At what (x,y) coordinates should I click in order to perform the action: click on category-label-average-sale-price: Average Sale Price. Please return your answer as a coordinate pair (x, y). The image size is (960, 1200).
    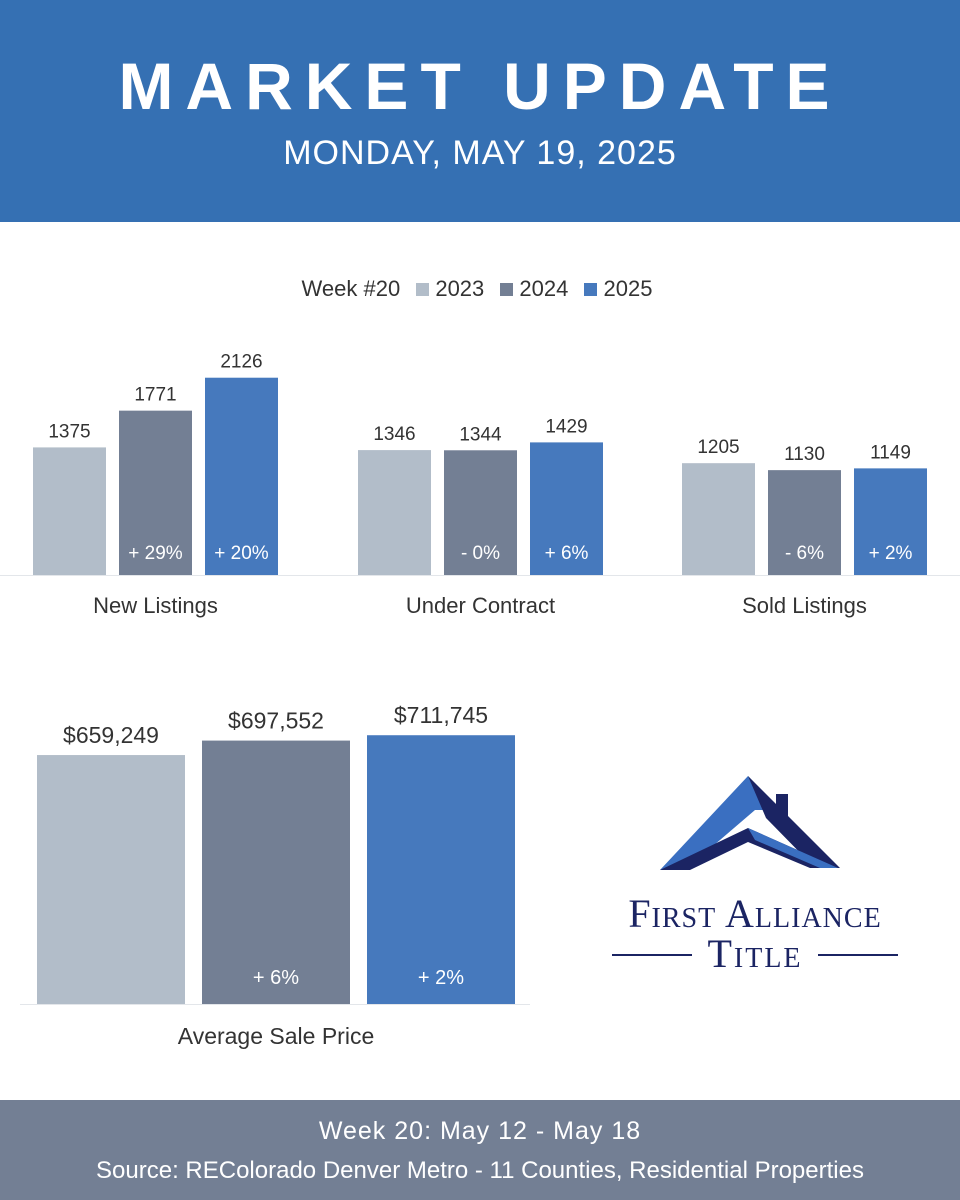
    Looking at the image, I should click on (276, 1036).